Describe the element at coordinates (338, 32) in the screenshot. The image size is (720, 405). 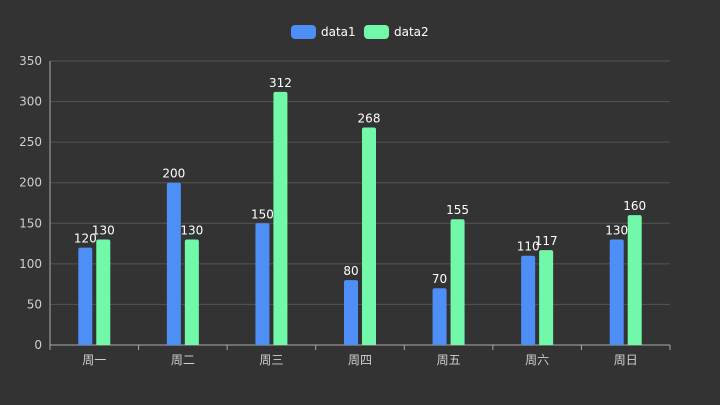
I see `legend-label: data1` at that location.